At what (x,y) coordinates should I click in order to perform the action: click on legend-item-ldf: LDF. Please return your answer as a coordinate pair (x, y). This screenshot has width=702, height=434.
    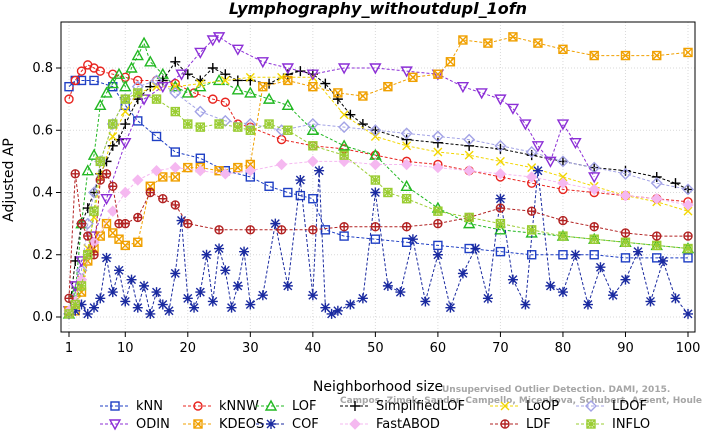
    Looking at the image, I should click on (520, 424).